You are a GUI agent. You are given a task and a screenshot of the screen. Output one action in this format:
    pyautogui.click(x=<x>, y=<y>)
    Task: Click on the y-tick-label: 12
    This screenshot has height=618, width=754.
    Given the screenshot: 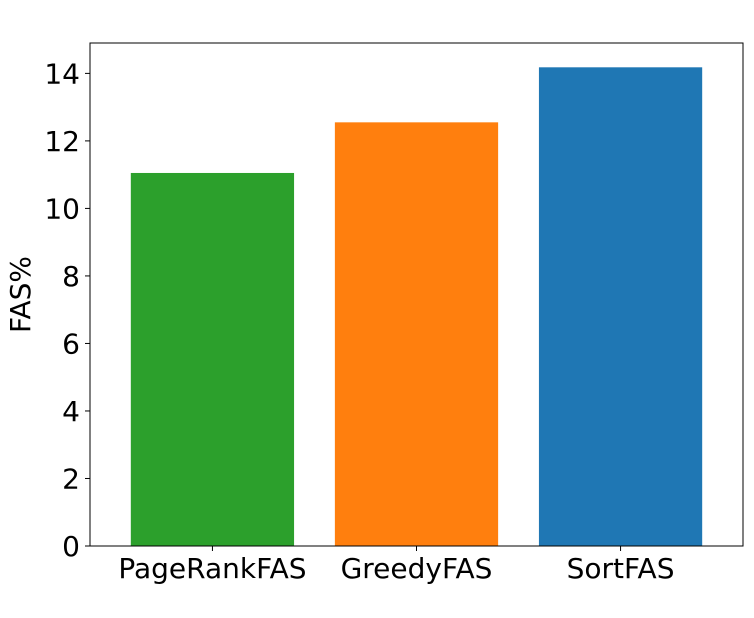 What is the action you would take?
    pyautogui.click(x=62, y=141)
    